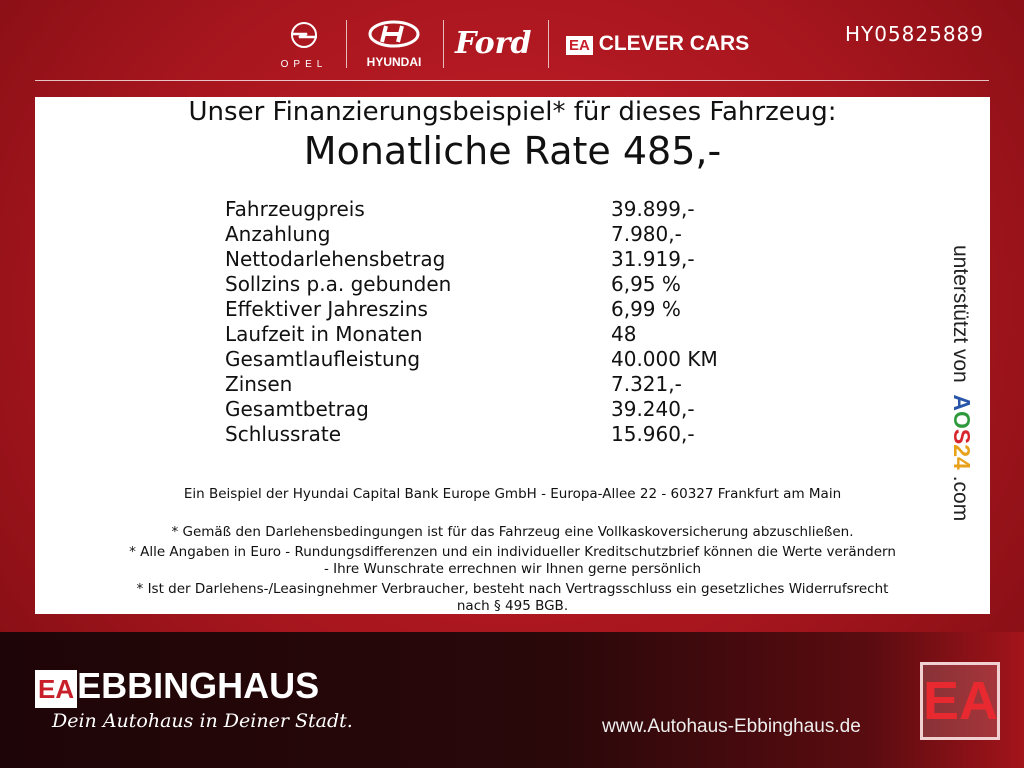 The width and height of the screenshot is (1024, 768). I want to click on table-row: Anzahlung 7.980,-, so click(505, 234).